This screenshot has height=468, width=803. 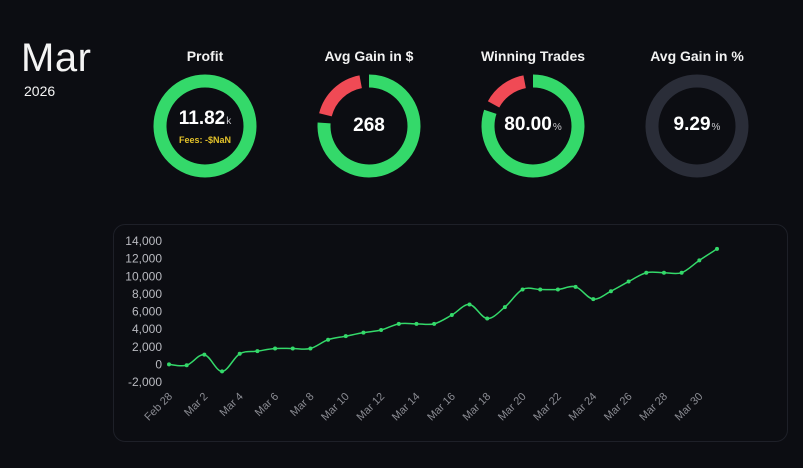 I want to click on x-tick-label: Mar 24, so click(x=583, y=407).